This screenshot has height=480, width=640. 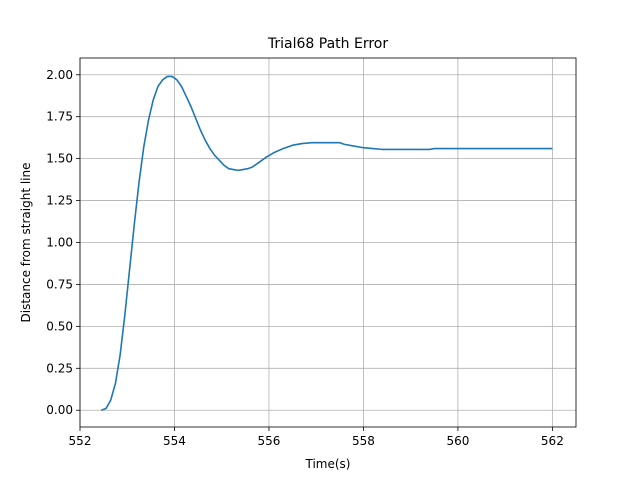 I want to click on y-tick-label: 0.00, so click(x=59, y=410).